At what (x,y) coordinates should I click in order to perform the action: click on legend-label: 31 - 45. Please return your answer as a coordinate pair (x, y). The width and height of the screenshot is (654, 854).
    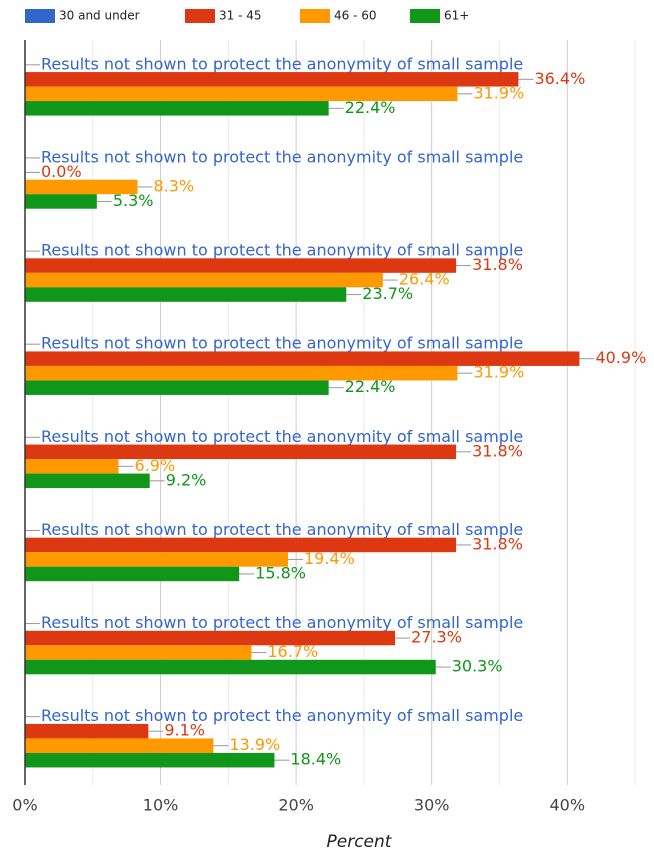
    Looking at the image, I should click on (240, 16).